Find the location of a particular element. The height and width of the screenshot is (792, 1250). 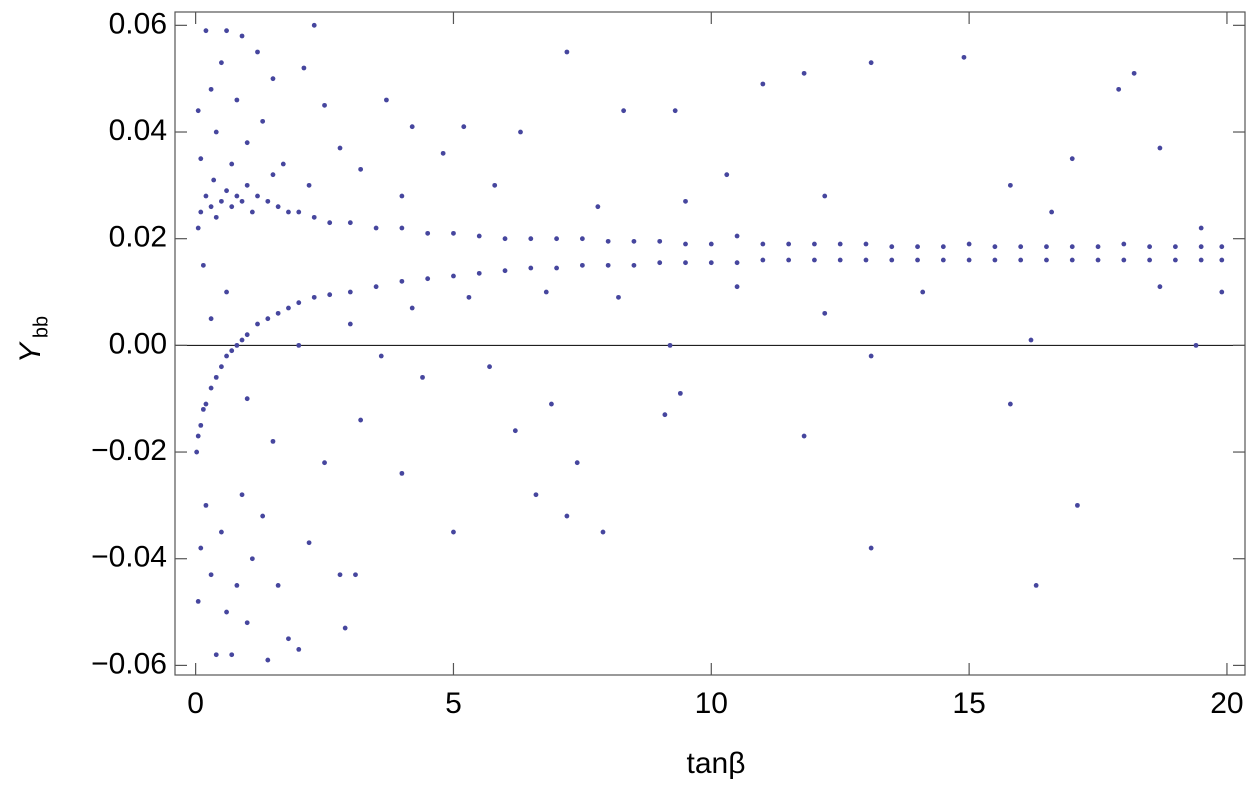

y-axis-label-group: Y bb is located at coordinates (33, 339).